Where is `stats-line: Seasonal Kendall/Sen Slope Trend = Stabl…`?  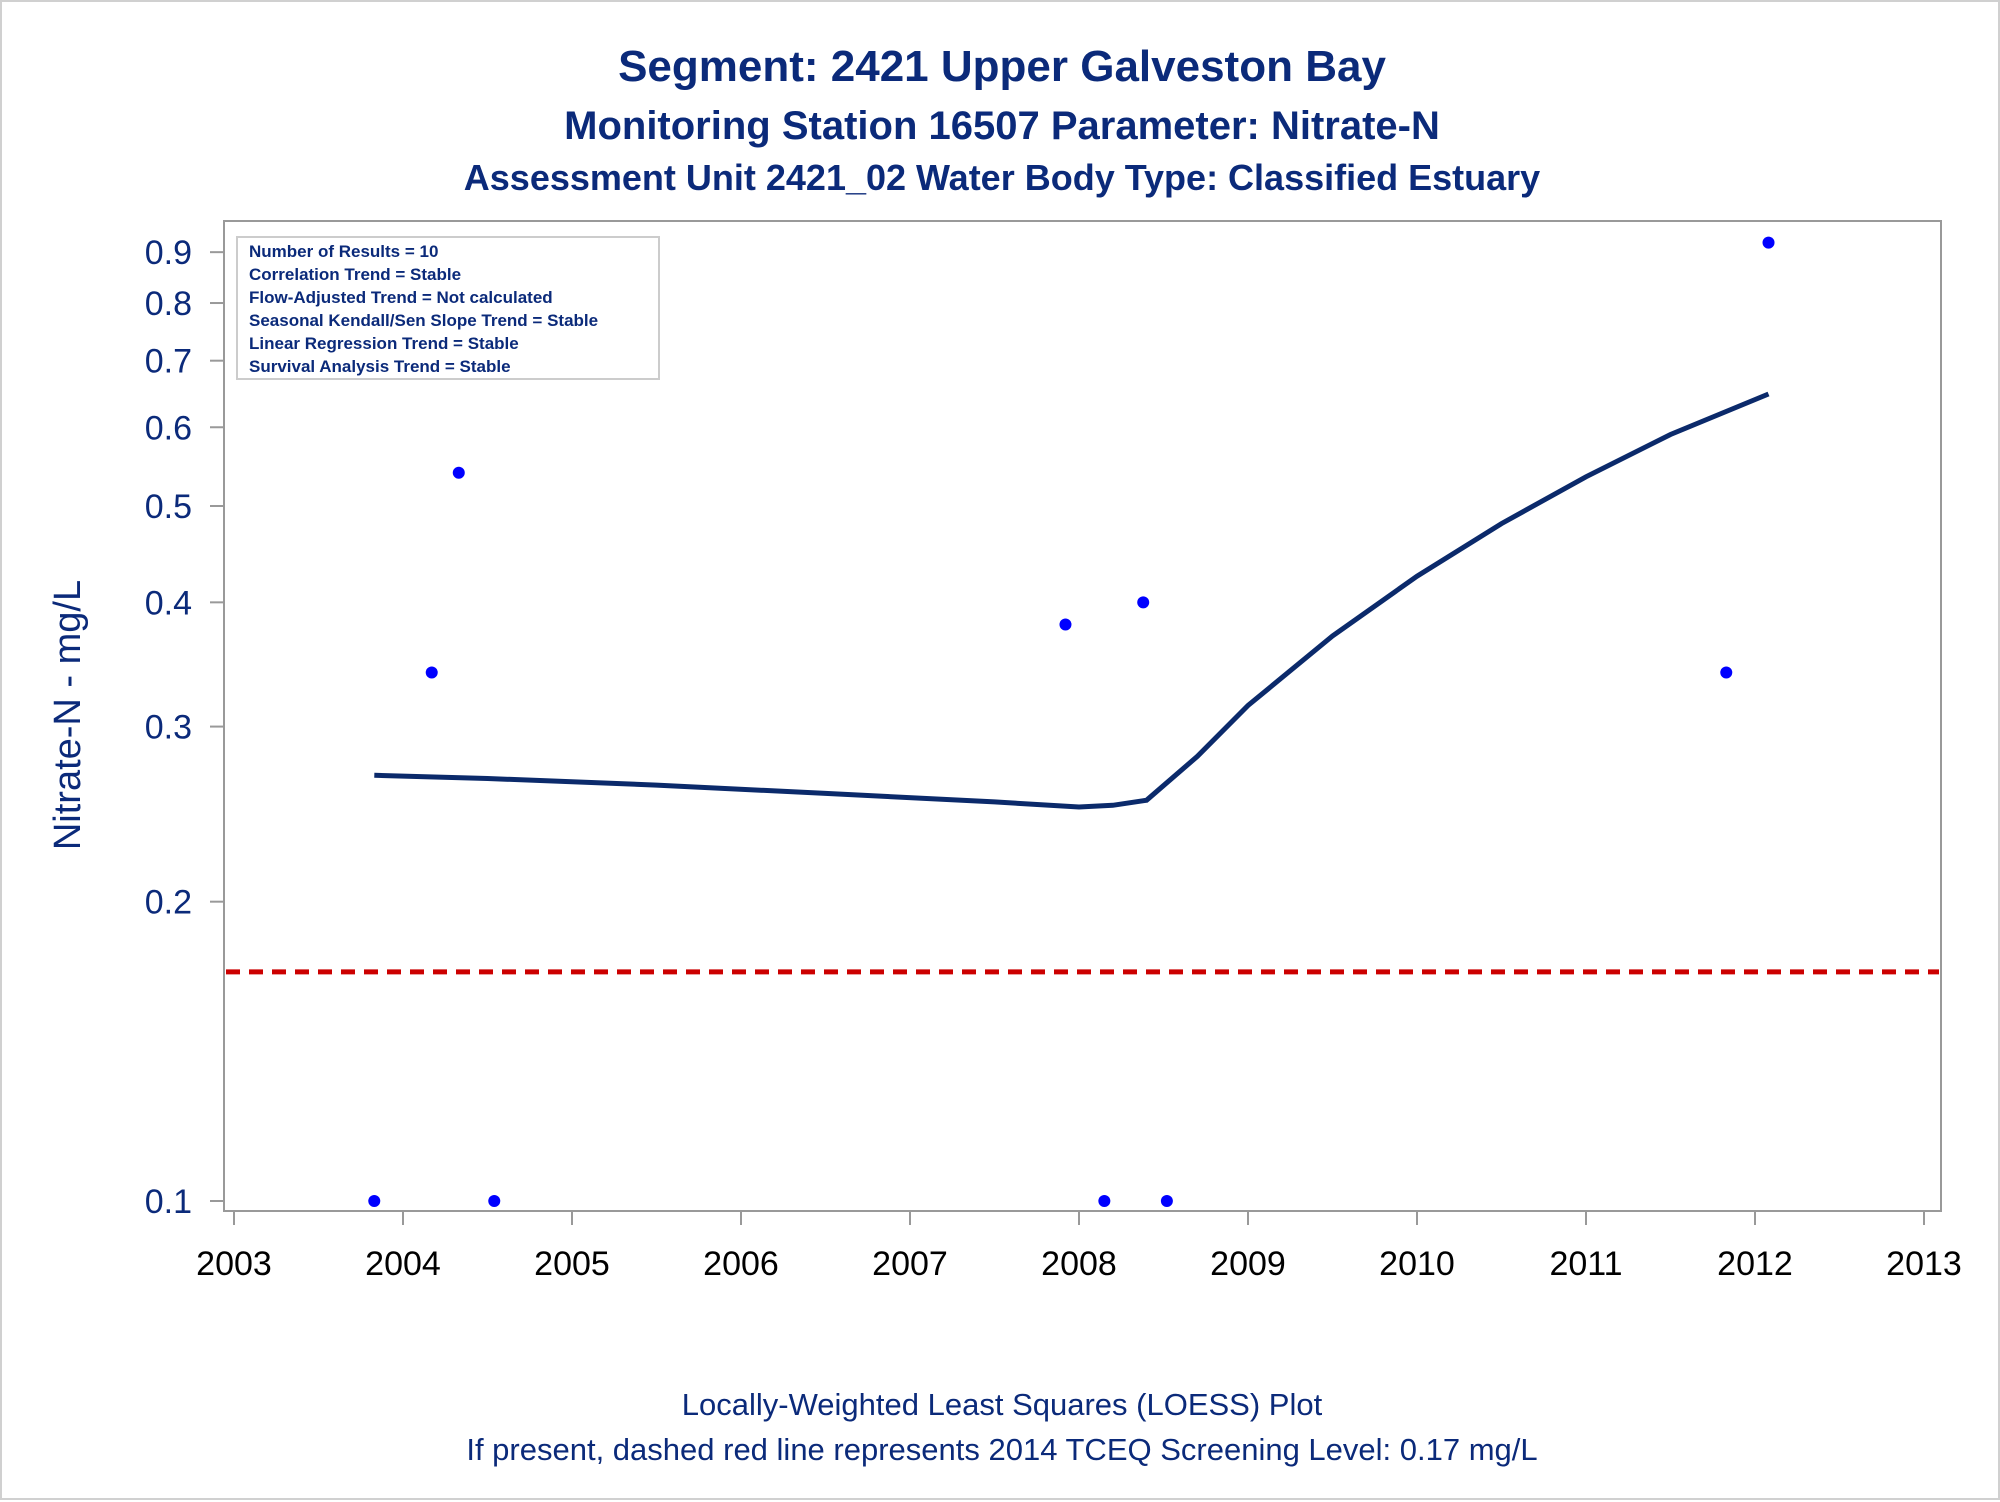 stats-line: Seasonal Kendall/Sen Slope Trend = Stabl… is located at coordinates (423, 320).